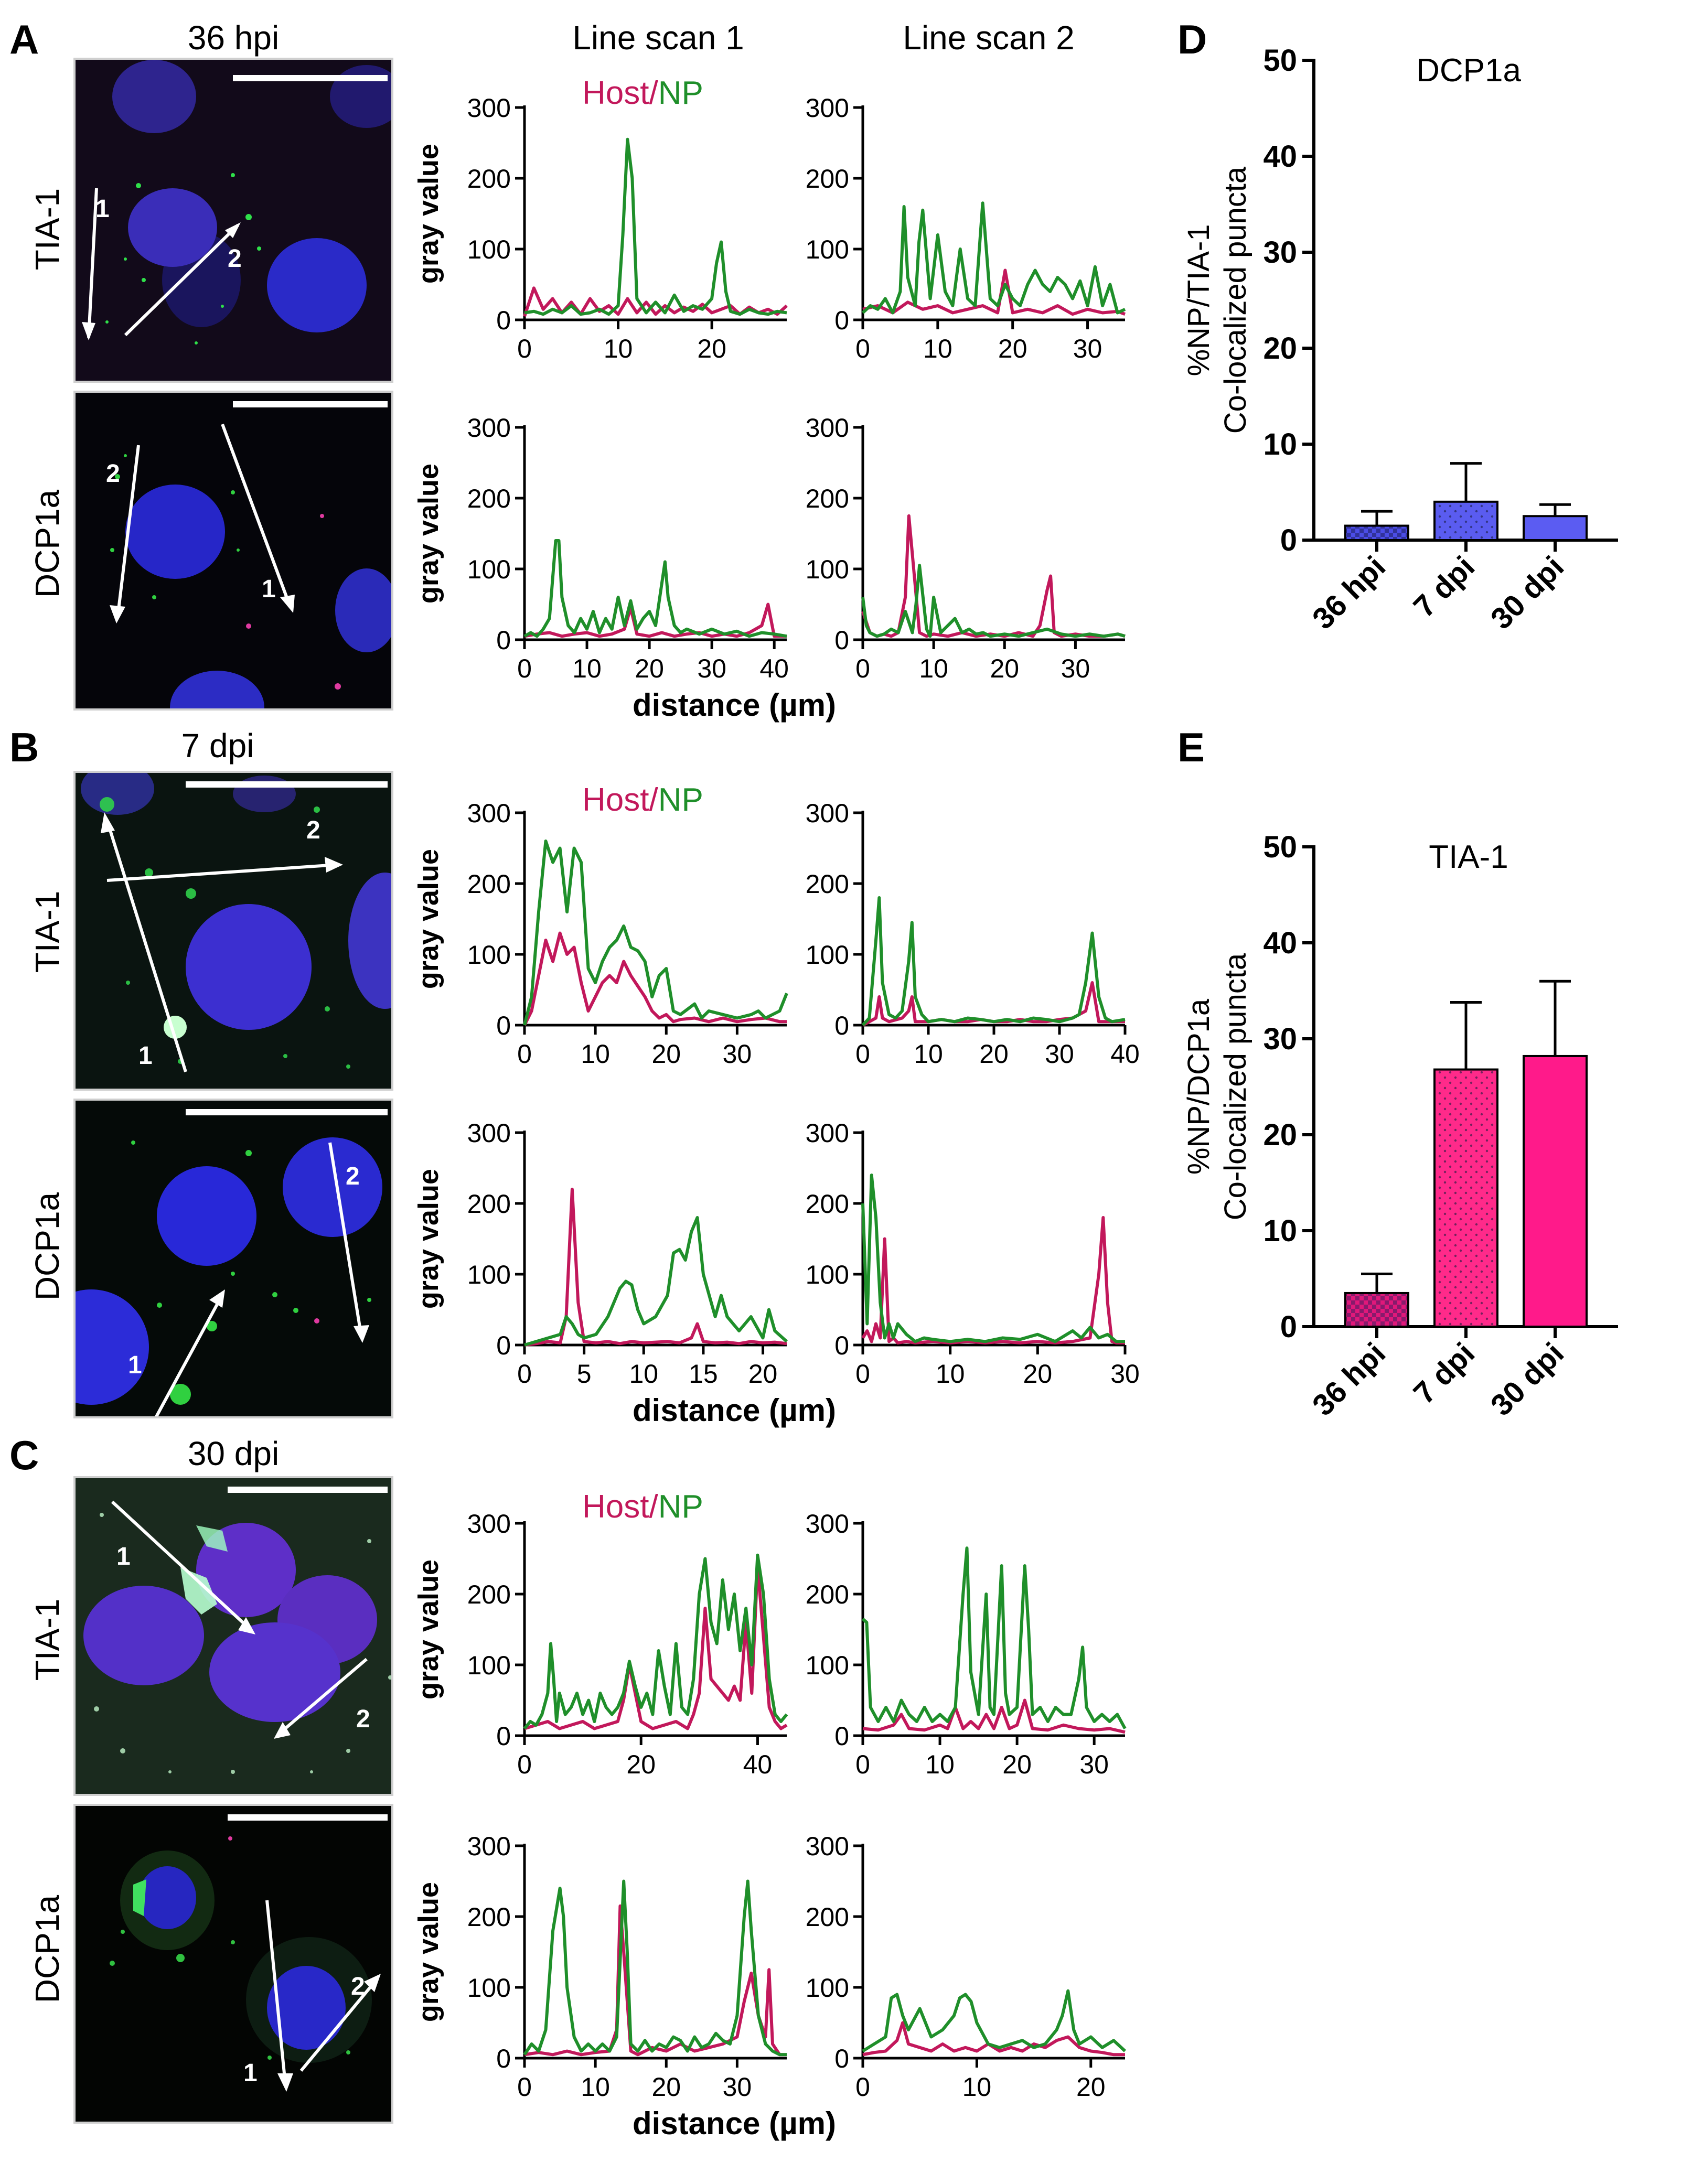  Describe the element at coordinates (1376, 532) in the screenshot. I see `bar-36-hpi` at that location.